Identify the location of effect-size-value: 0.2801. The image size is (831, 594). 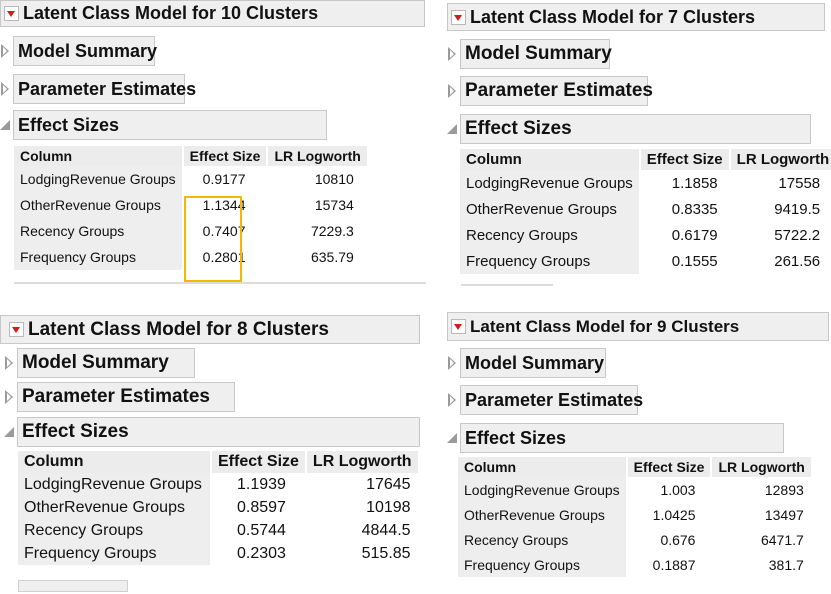
(224, 257).